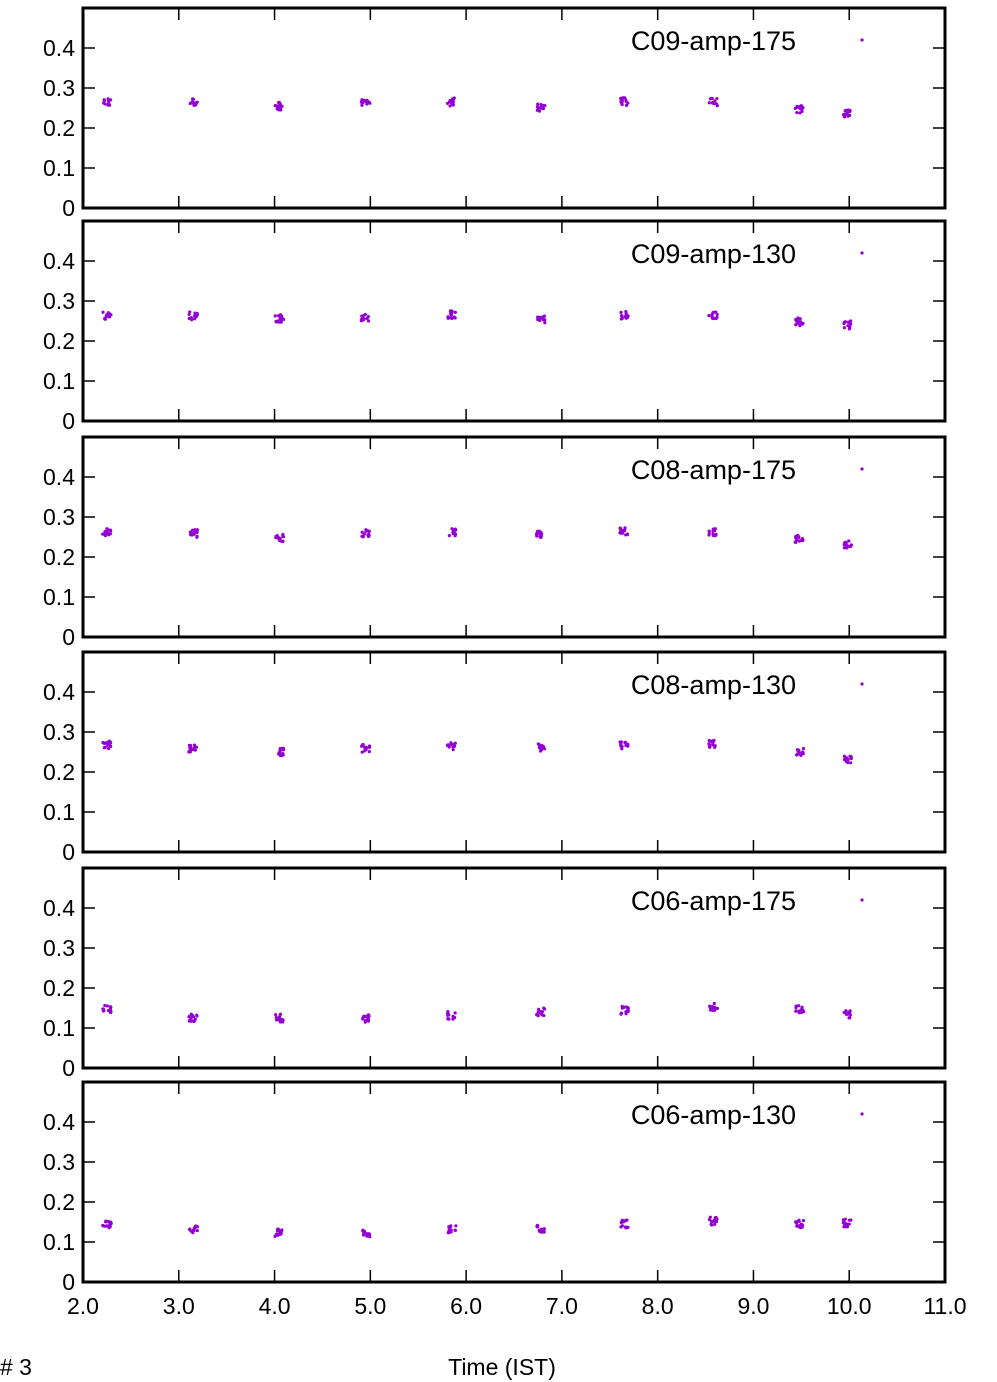 The image size is (997, 1382). What do you see at coordinates (713, 254) in the screenshot?
I see `legend-label: C09-amp-130` at bounding box center [713, 254].